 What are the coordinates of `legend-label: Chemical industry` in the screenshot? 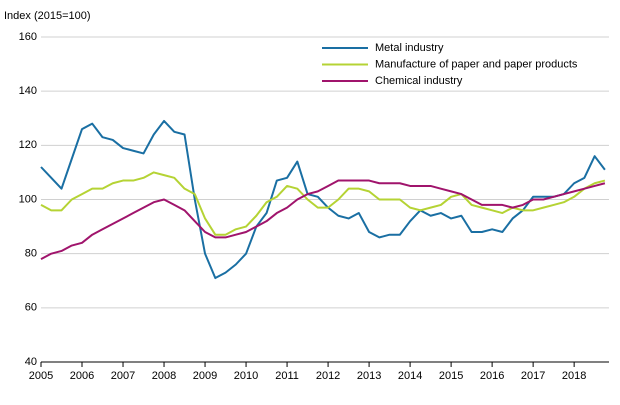 It's located at (419, 81).